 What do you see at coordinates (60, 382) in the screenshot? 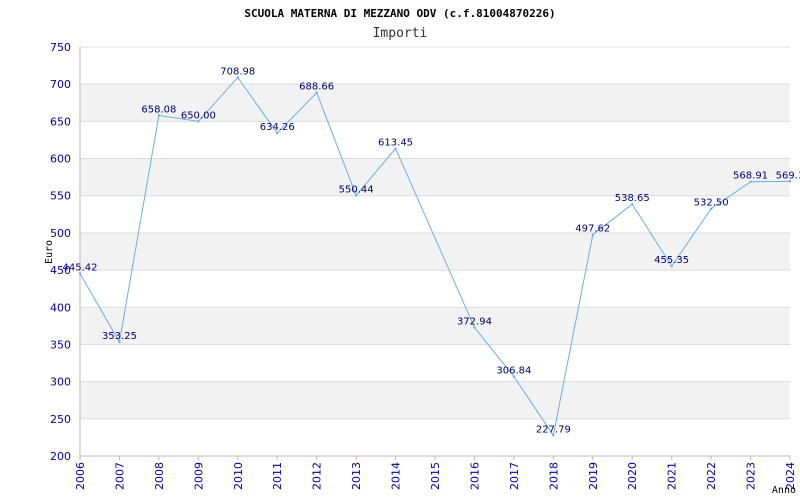
I see `y-tick-label: 300` at bounding box center [60, 382].